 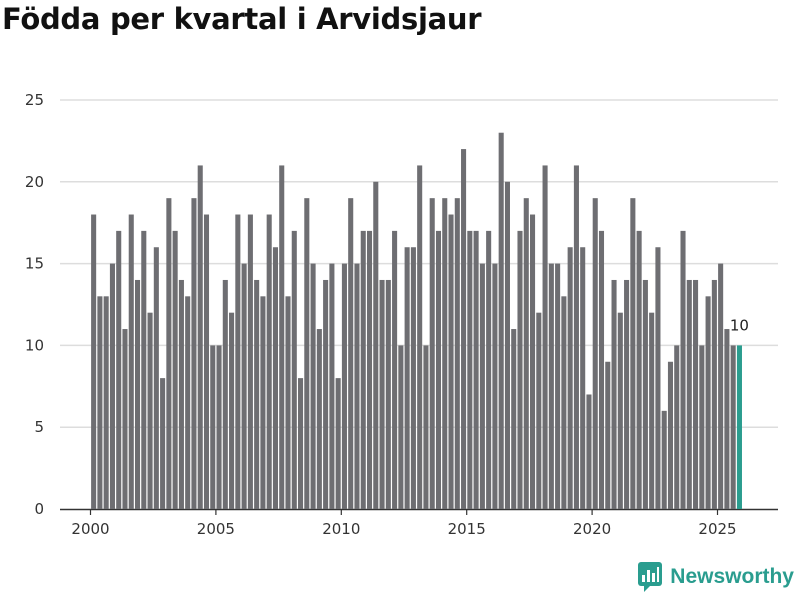 I want to click on last-value-label: 10, so click(x=739, y=325).